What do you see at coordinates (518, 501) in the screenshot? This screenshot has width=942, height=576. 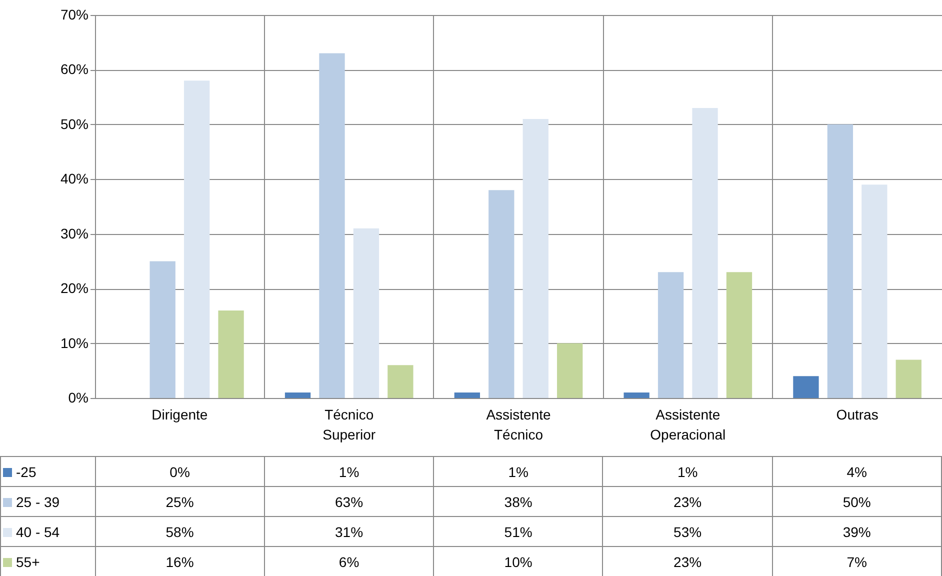 I see `data-label: 38%` at bounding box center [518, 501].